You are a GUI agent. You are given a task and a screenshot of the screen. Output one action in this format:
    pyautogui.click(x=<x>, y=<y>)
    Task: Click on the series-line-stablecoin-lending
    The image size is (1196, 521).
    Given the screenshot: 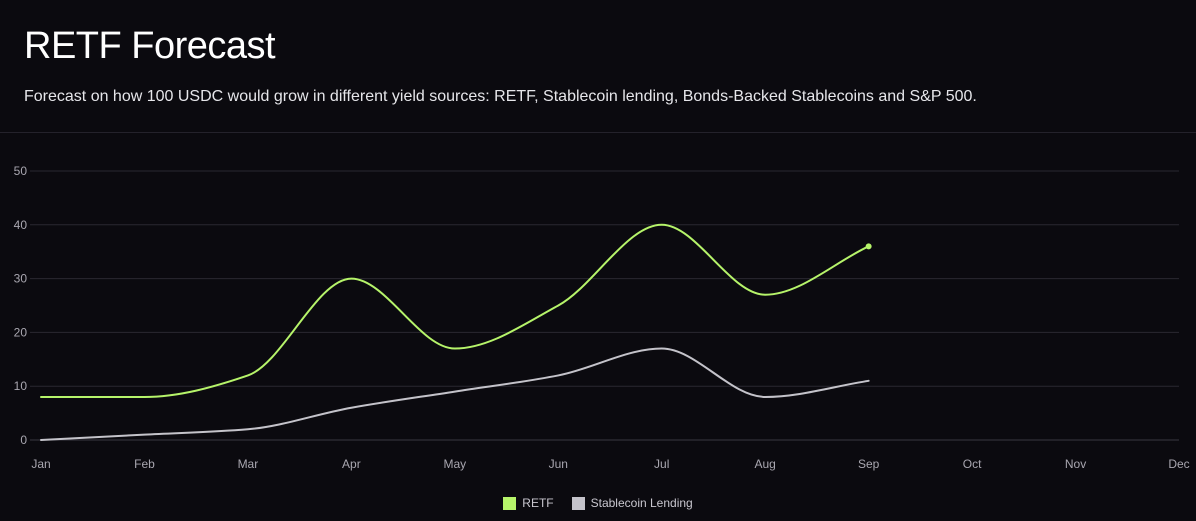 What is the action you would take?
    pyautogui.click(x=455, y=394)
    